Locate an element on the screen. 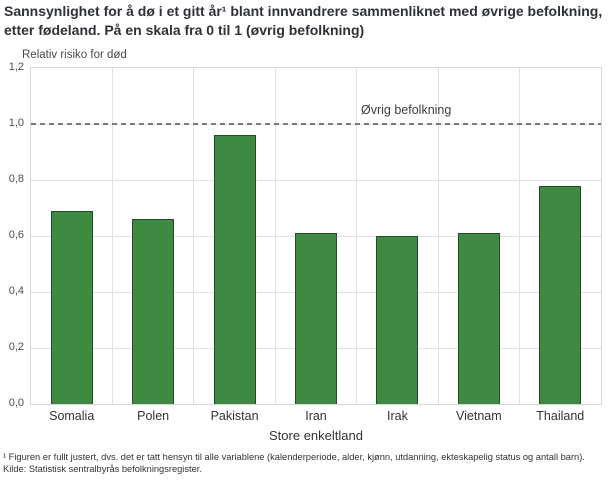  x-axis-title: Store enkeltland is located at coordinates (316, 435).